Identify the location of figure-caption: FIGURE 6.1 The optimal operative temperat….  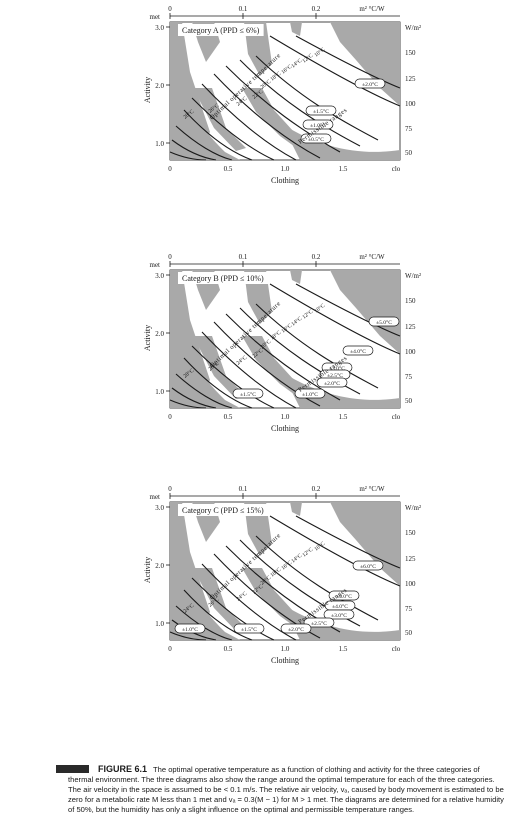
(287, 789).